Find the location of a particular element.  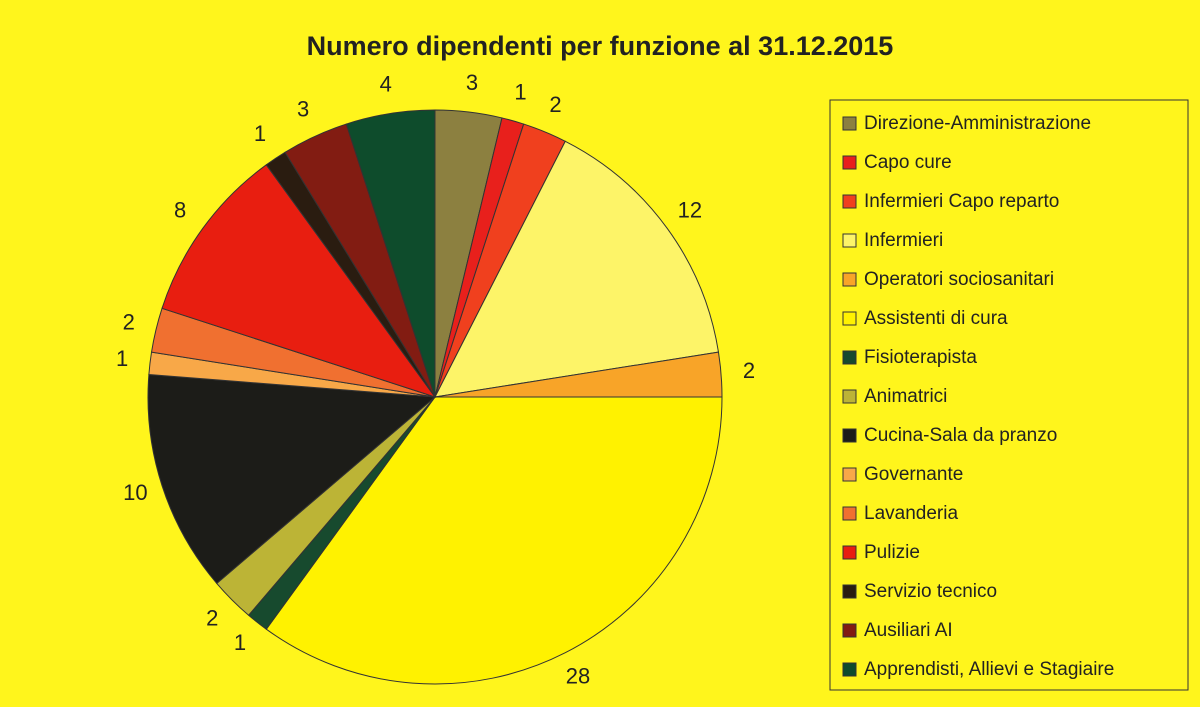

data-label: 12 is located at coordinates (690, 210).